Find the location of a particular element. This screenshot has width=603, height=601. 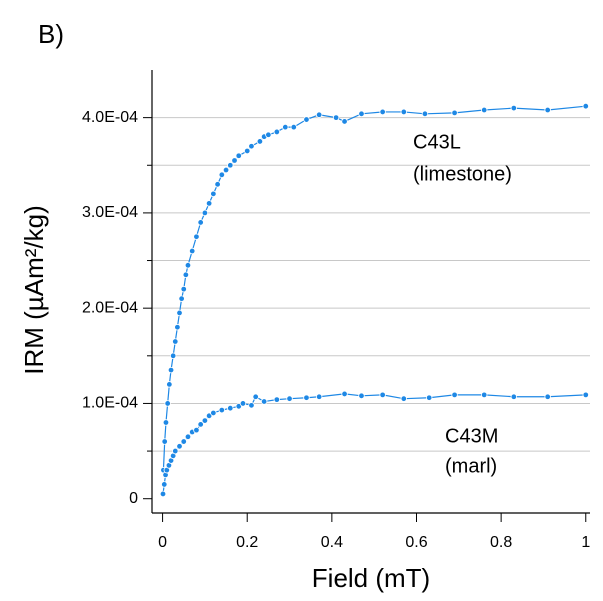

x-tick-label: 0 is located at coordinates (162, 542).